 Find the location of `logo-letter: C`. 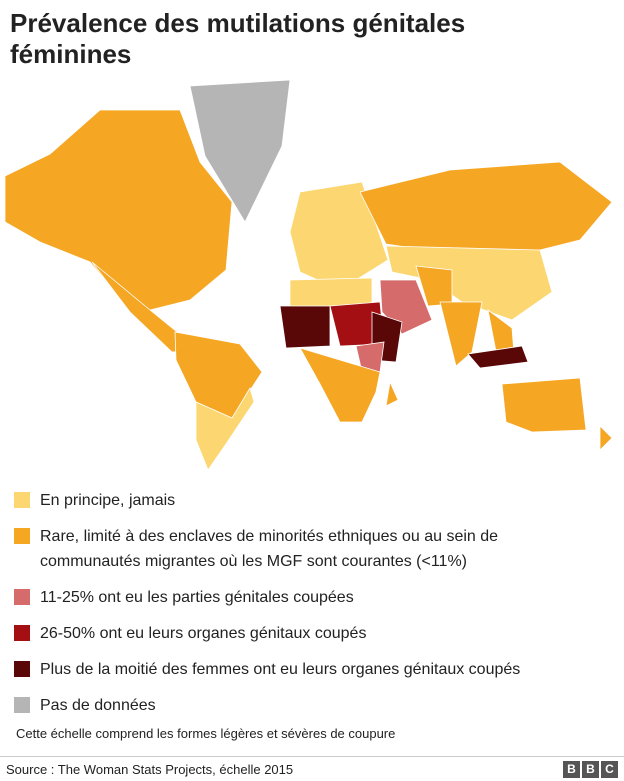

logo-letter: C is located at coordinates (609, 769).